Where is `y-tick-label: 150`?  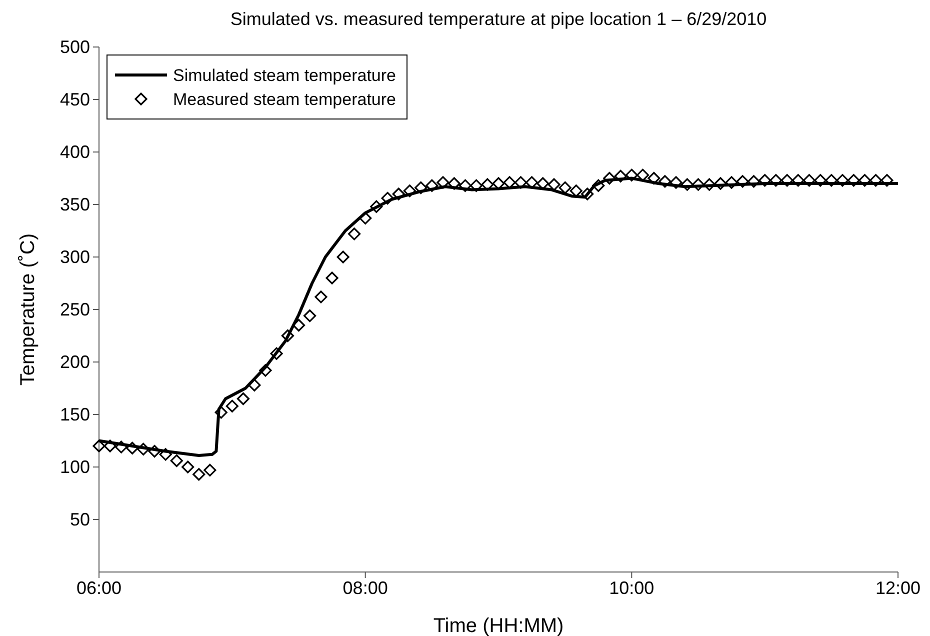 y-tick-label: 150 is located at coordinates (75, 414).